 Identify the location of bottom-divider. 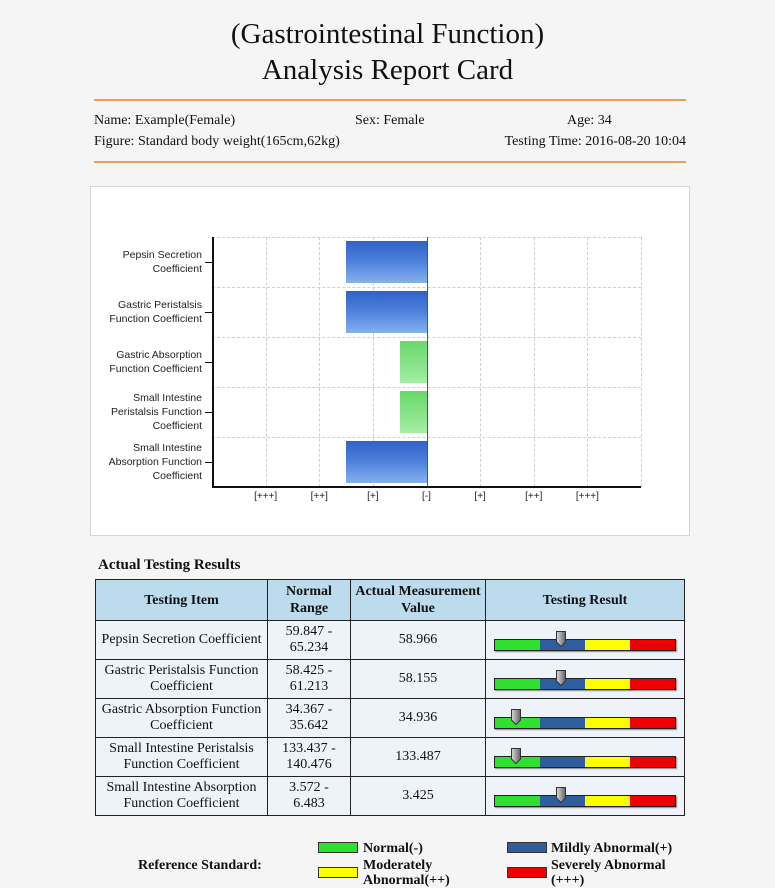
(390, 162).